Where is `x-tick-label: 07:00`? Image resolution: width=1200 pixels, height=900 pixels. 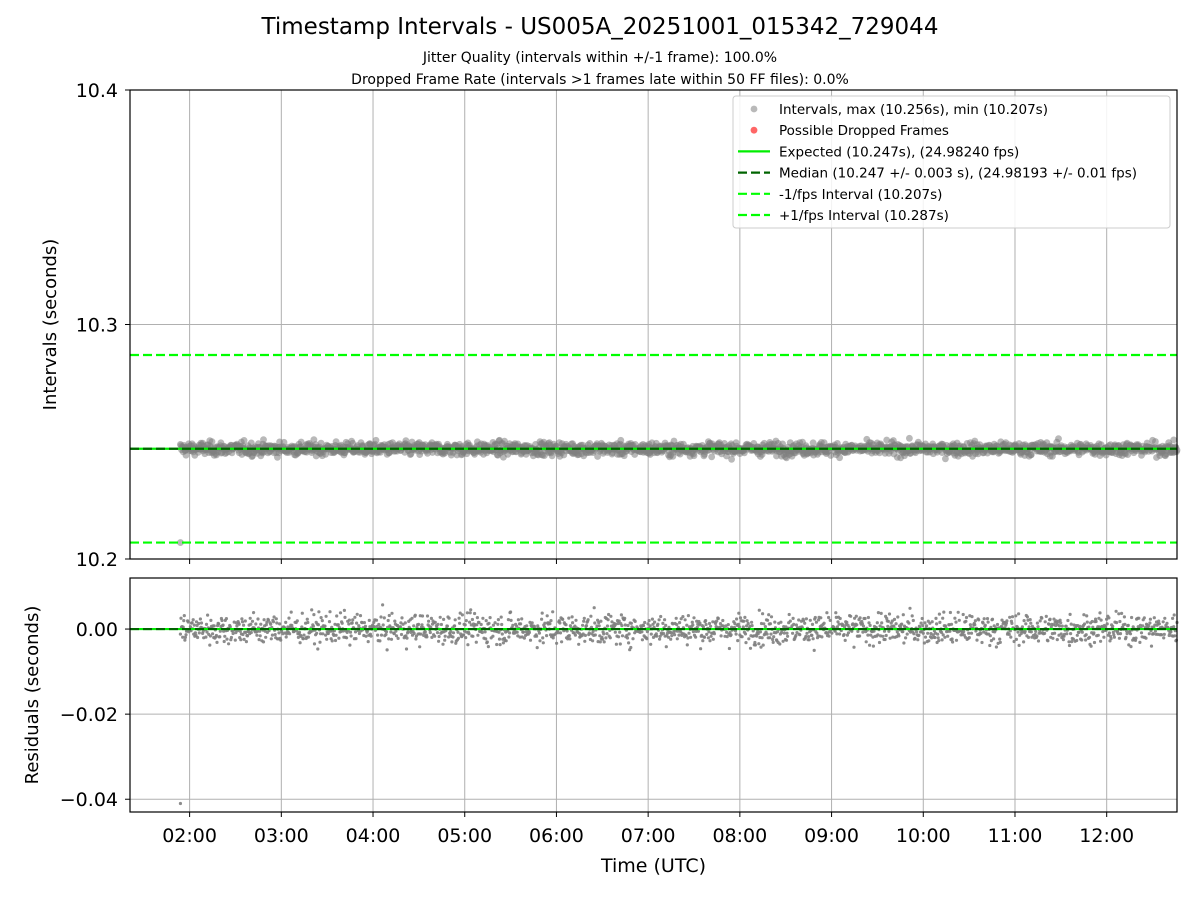
x-tick-label: 07:00 is located at coordinates (648, 836).